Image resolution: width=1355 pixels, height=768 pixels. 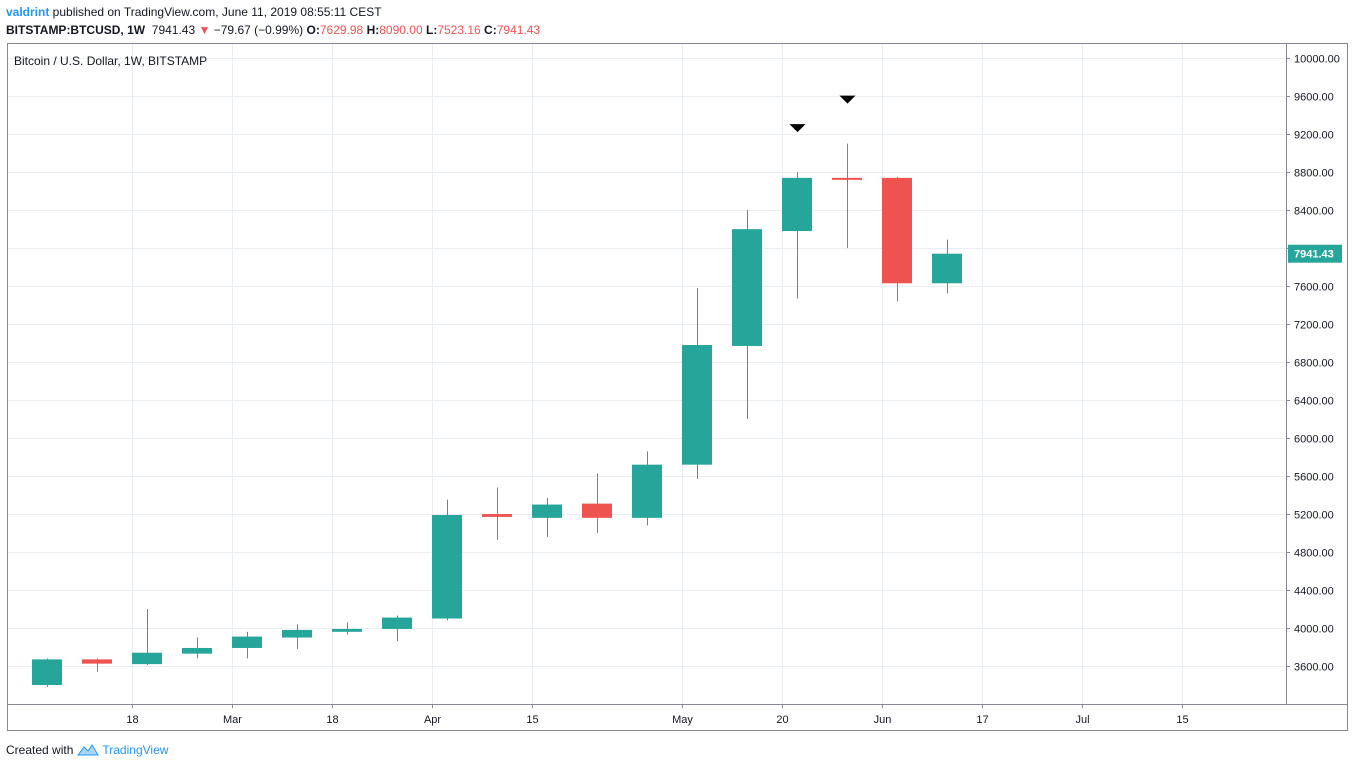 What do you see at coordinates (982, 720) in the screenshot?
I see `x-tick-label: 17` at bounding box center [982, 720].